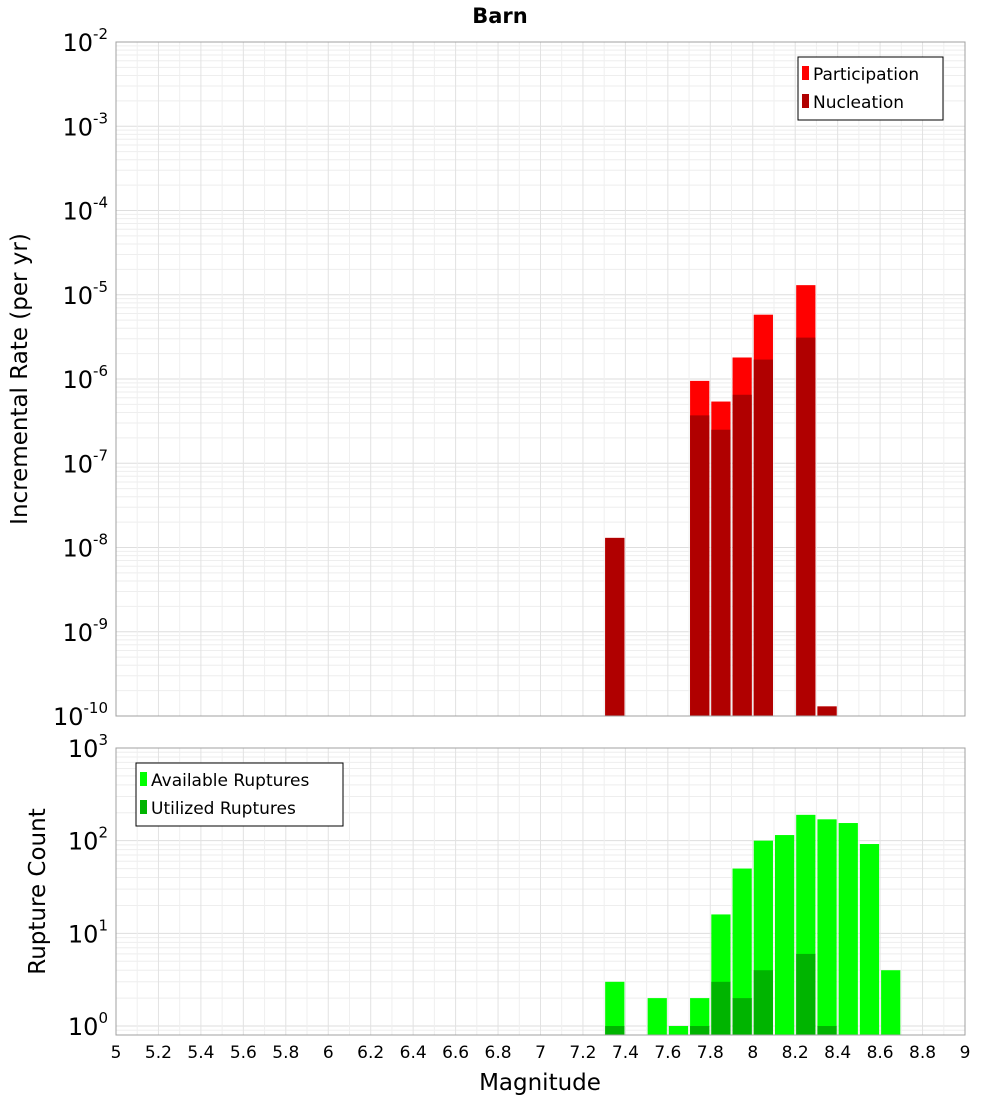 The image size is (1000, 1104). I want to click on y-tick-label: 10⁻⁷, so click(85, 462).